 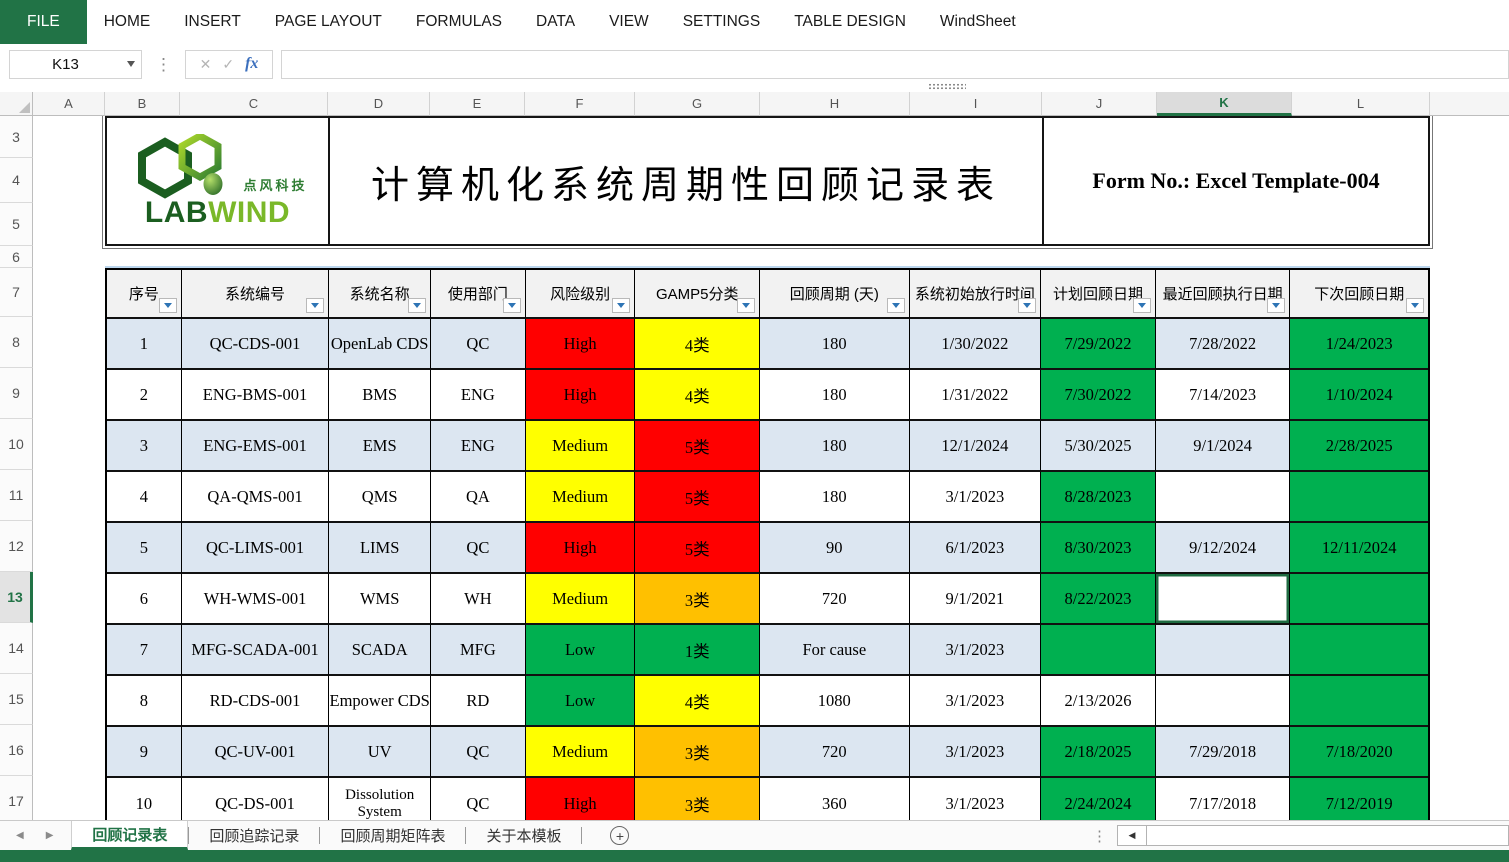 I want to click on cell-period: 180, so click(x=835, y=497).